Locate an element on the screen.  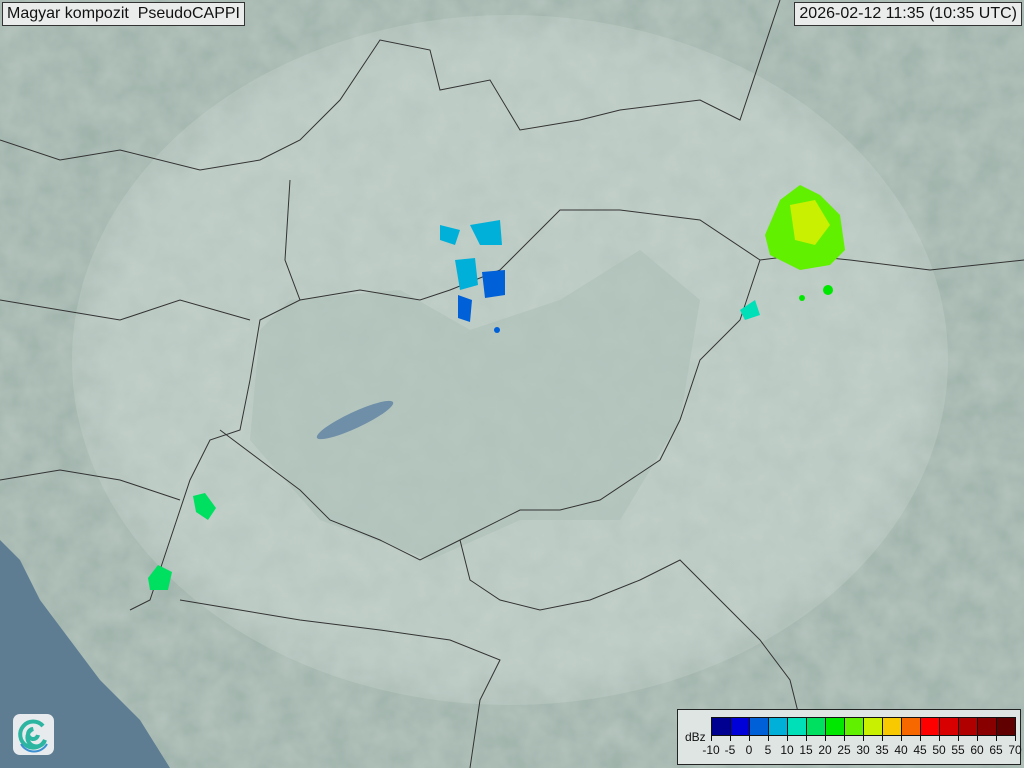
legend-tick-label: 40 is located at coordinates (901, 750).